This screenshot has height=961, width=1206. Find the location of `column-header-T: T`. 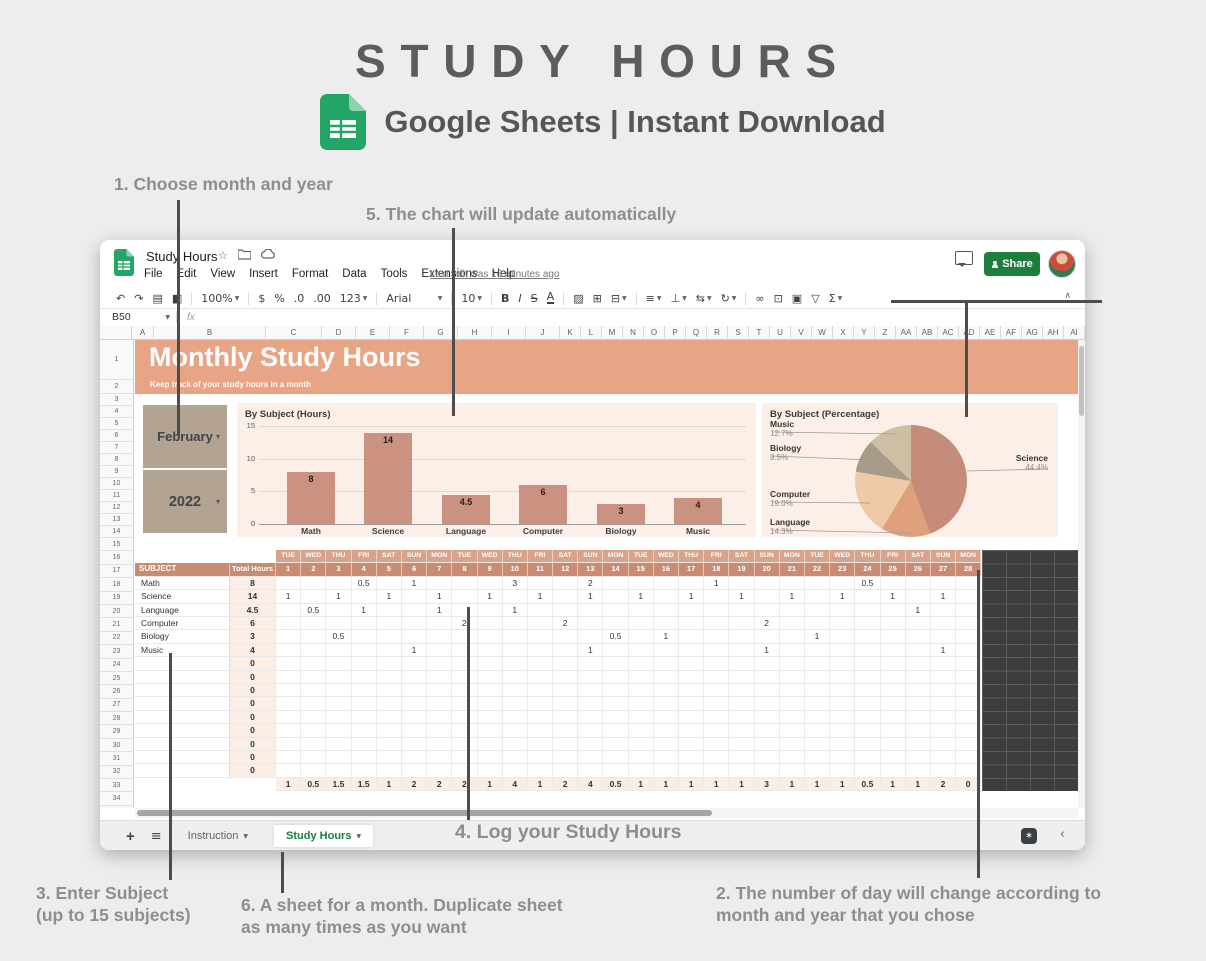

column-header-T: T is located at coordinates (759, 333).